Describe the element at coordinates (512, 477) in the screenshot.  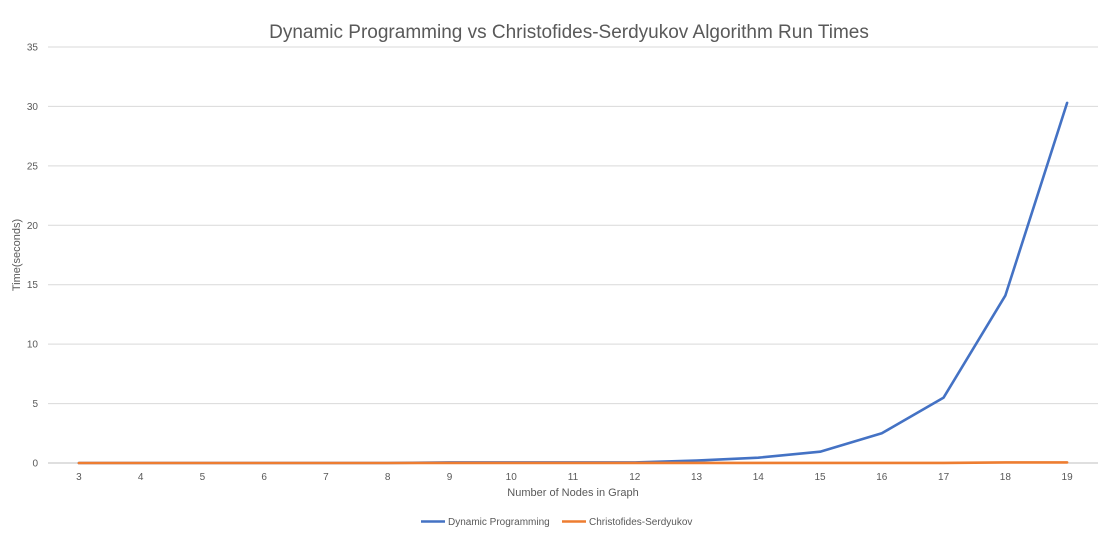
I see `x-tick-label: 10` at that location.